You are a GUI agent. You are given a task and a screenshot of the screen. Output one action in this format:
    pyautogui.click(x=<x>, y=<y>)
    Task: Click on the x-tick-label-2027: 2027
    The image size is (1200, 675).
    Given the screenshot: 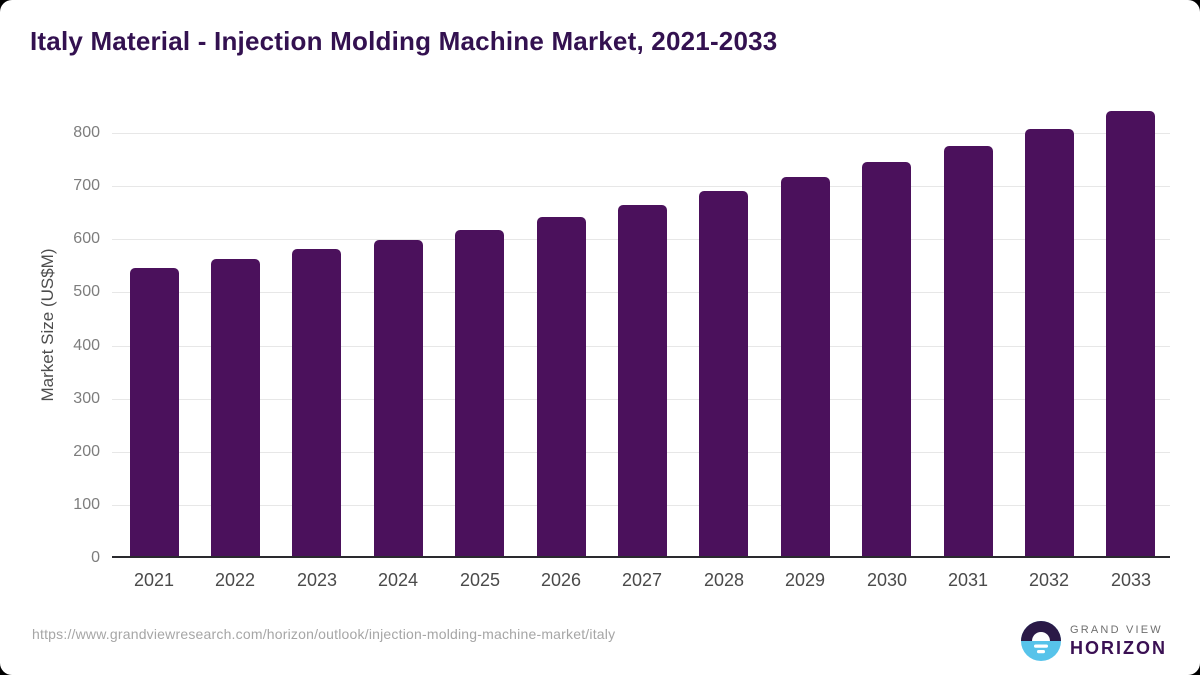 What is the action you would take?
    pyautogui.click(x=642, y=580)
    